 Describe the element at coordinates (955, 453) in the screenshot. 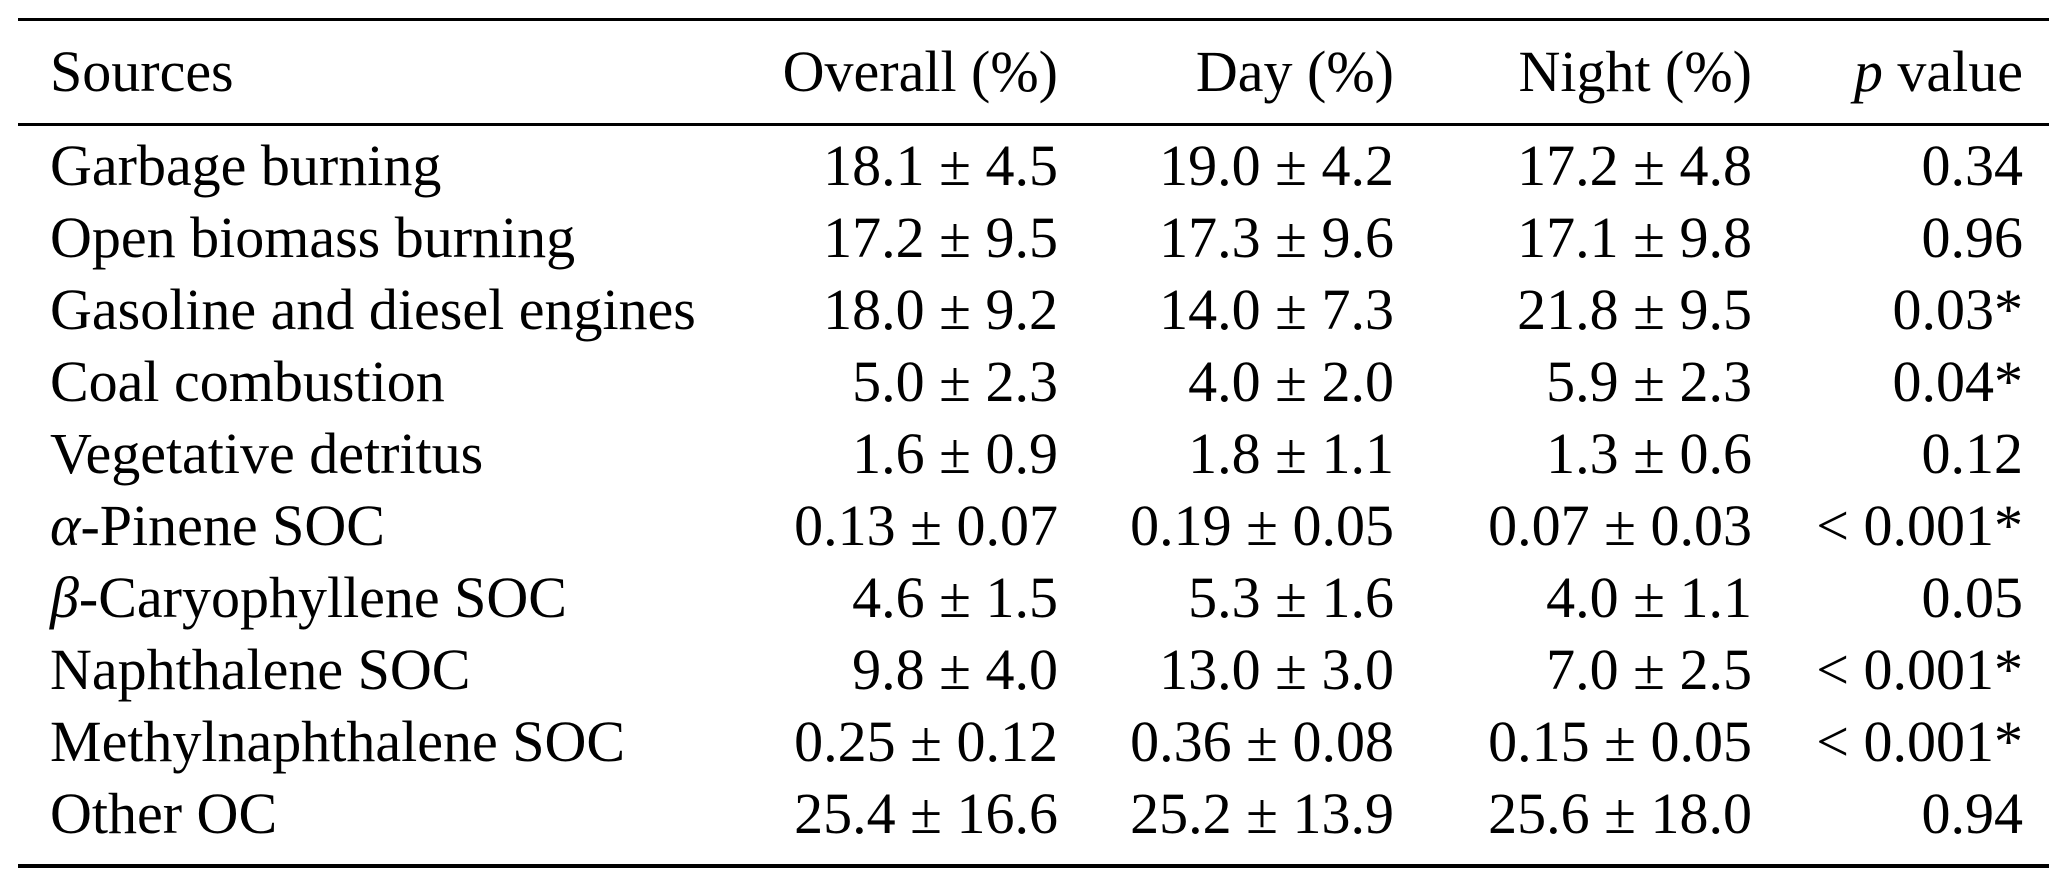

I see `cell-overall: 1.6 ± 0.9` at that location.